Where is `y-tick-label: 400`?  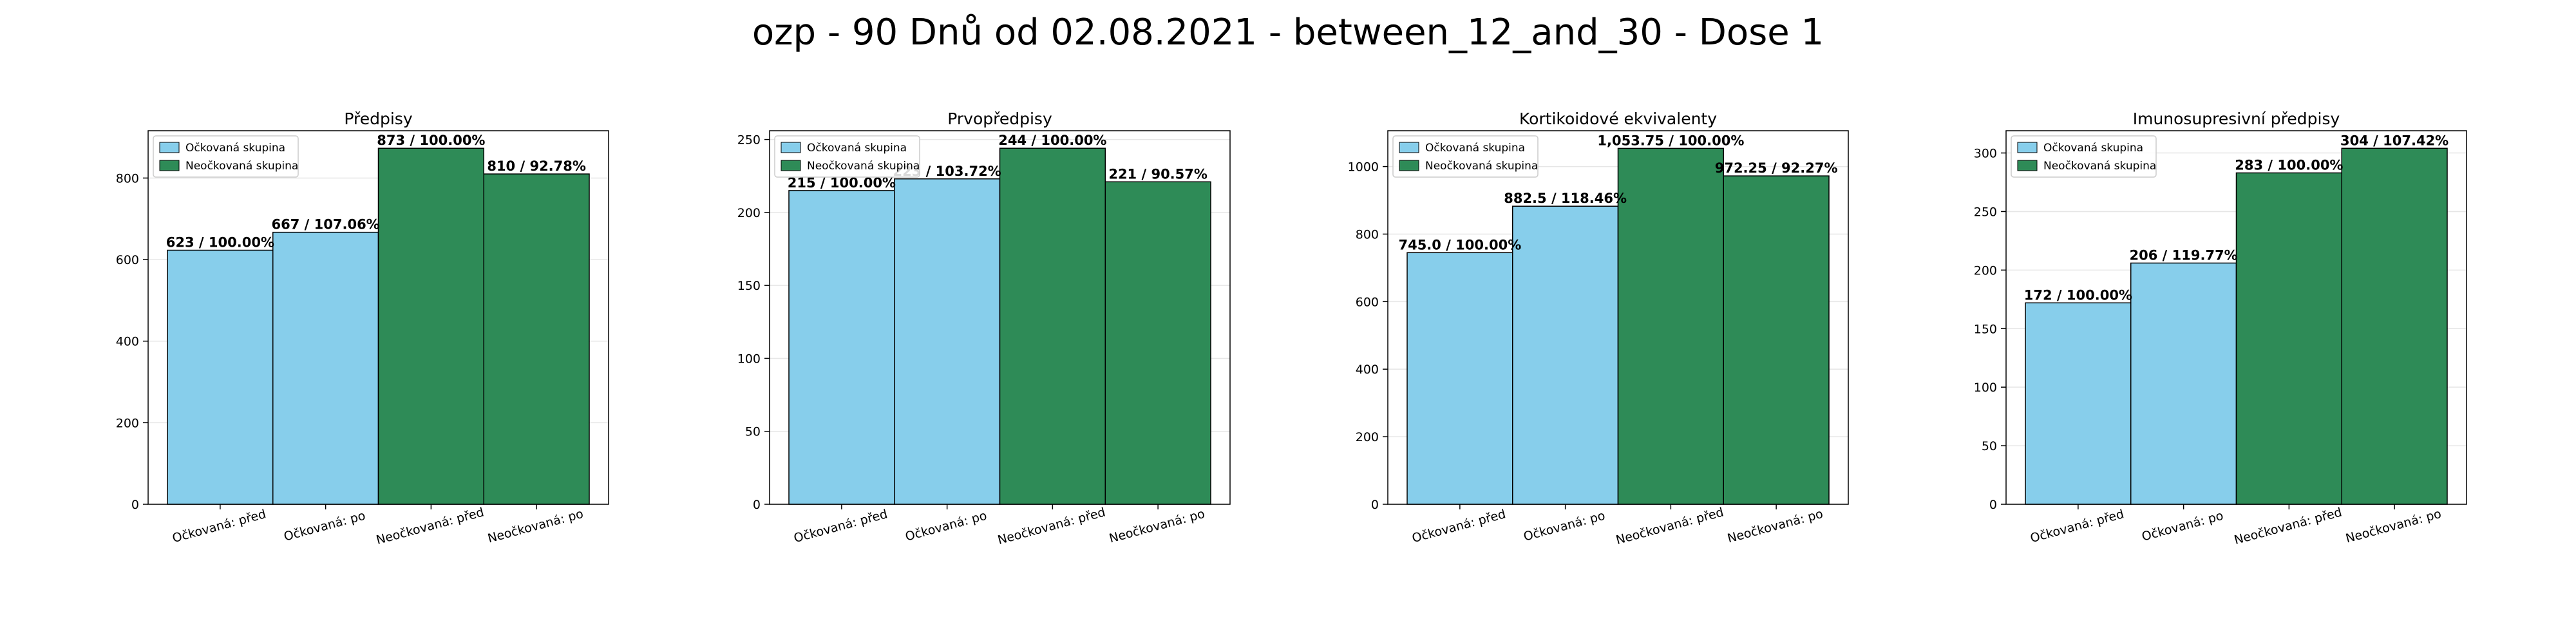
y-tick-label: 400 is located at coordinates (1368, 370).